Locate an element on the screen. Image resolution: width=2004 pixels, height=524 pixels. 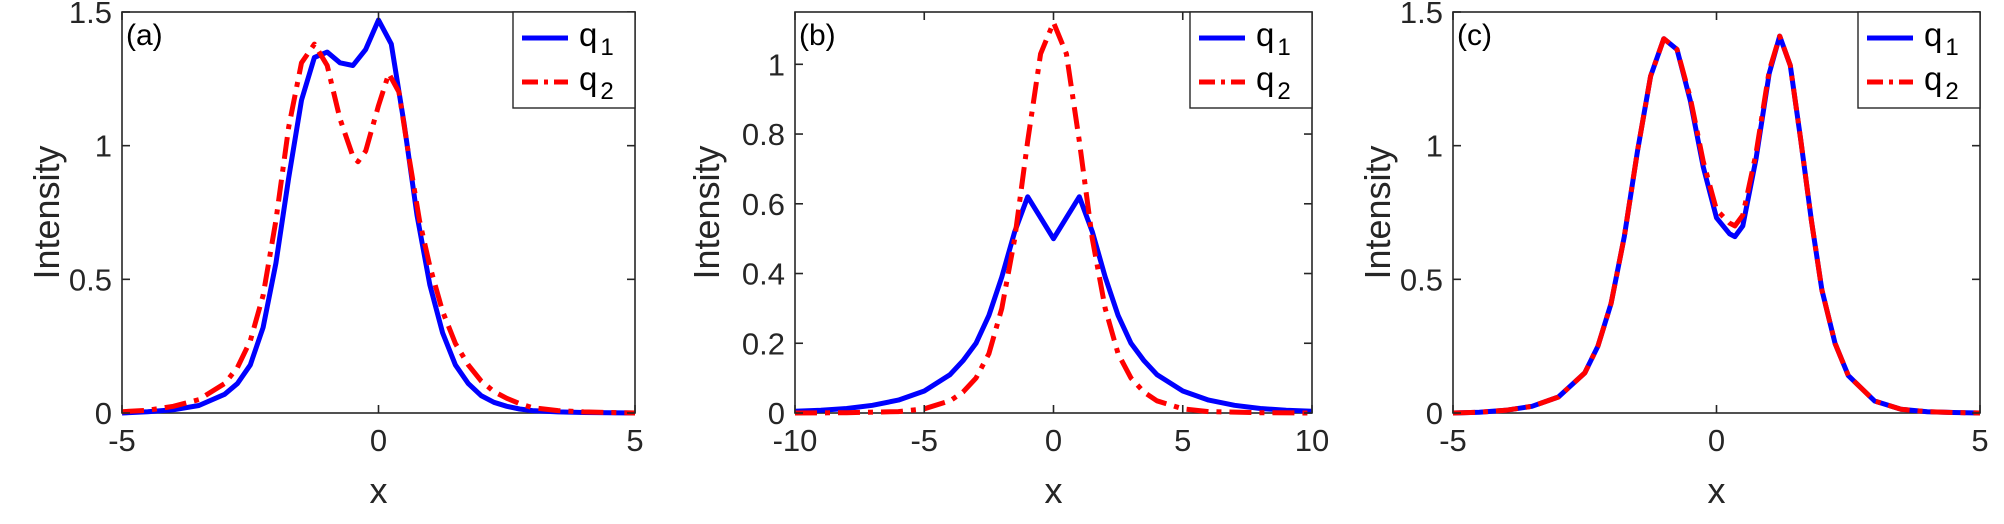
panel-label: (b) is located at coordinates (817, 35).